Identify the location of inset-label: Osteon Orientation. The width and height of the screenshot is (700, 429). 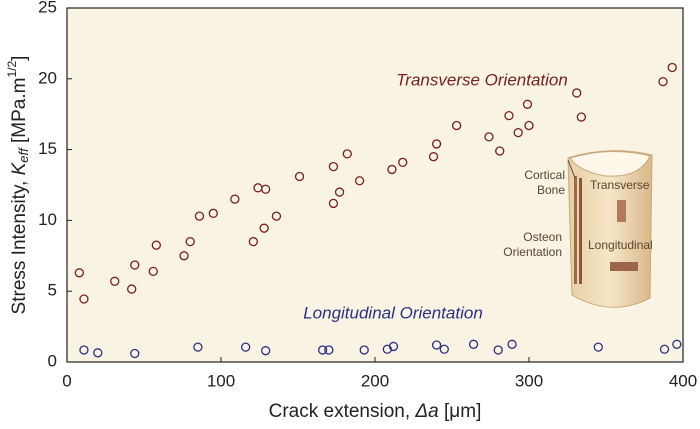
(532, 244).